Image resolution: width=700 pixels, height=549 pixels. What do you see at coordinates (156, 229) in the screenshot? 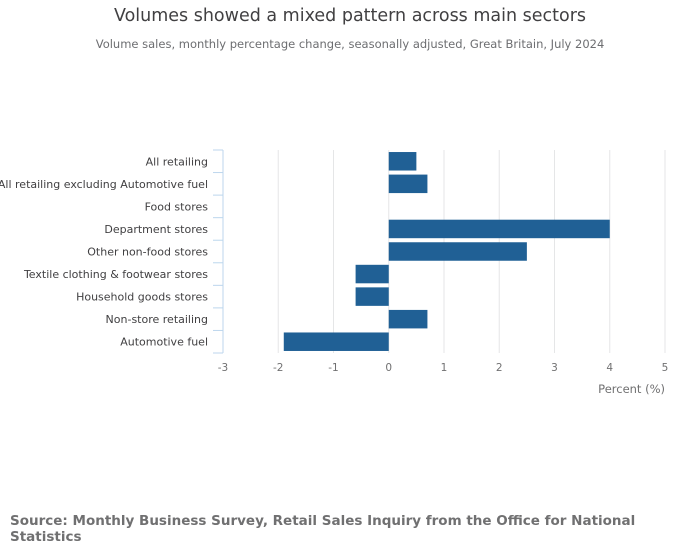
I see `category-label: Department stores` at bounding box center [156, 229].